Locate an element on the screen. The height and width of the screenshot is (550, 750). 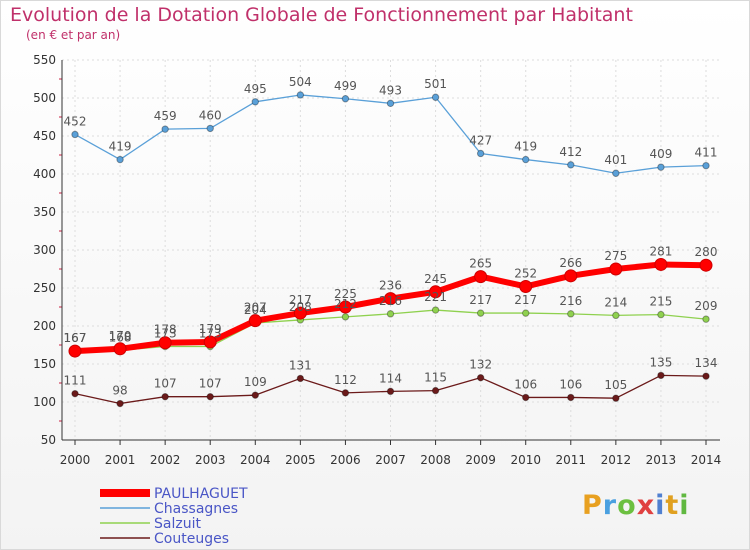
logo-letter: i is located at coordinates (660, 505).